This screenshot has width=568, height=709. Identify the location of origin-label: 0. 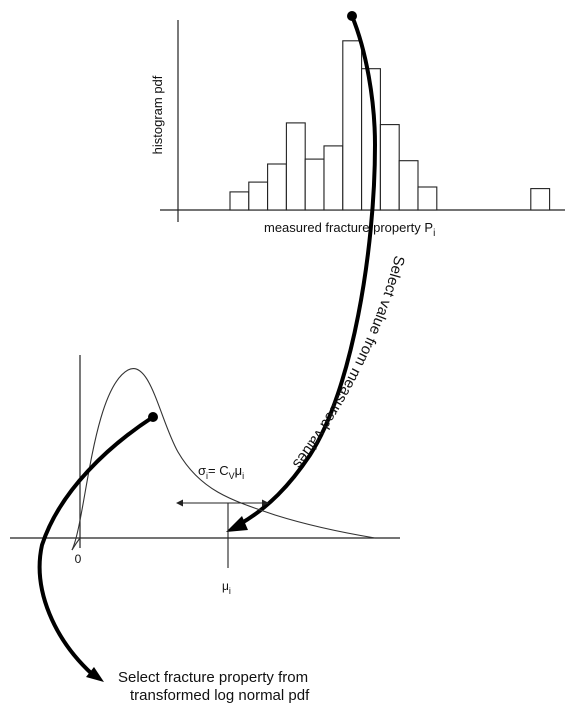
(78, 559).